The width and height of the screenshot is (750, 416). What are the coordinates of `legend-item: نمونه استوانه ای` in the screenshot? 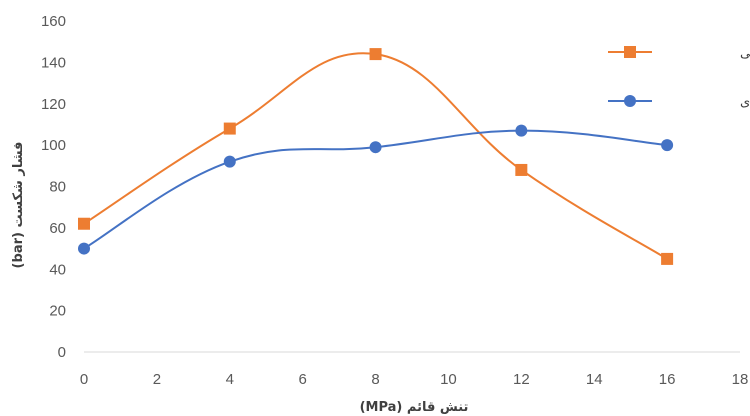 It's located at (679, 102).